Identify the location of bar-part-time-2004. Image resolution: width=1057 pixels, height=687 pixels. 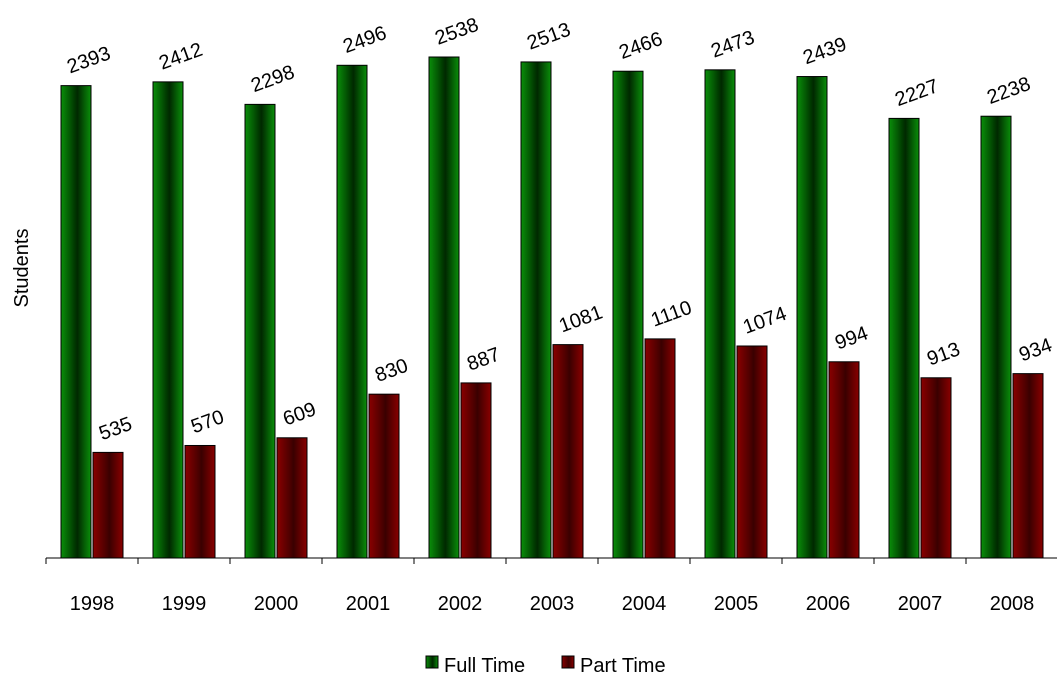
(660, 448).